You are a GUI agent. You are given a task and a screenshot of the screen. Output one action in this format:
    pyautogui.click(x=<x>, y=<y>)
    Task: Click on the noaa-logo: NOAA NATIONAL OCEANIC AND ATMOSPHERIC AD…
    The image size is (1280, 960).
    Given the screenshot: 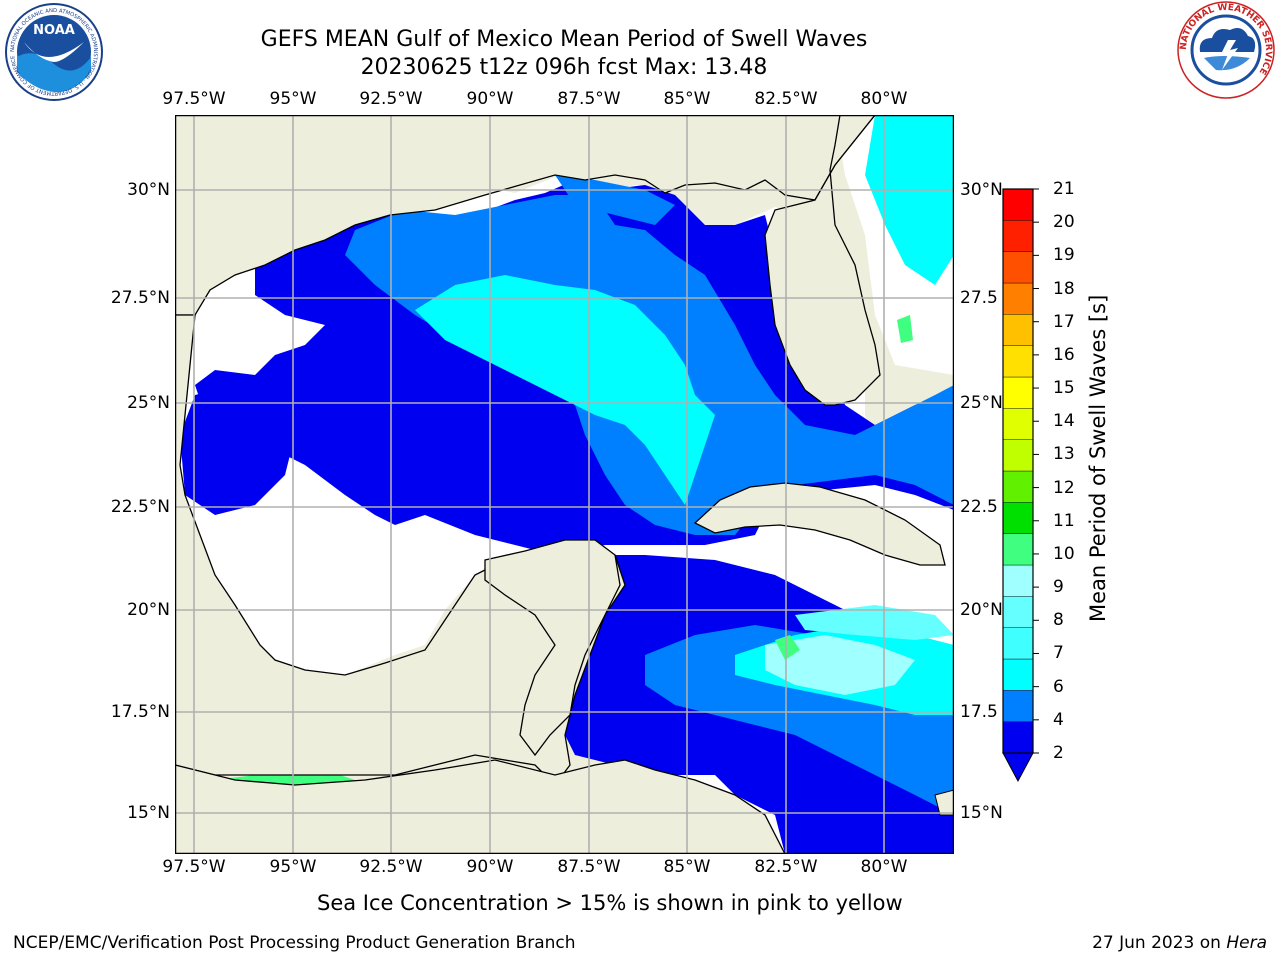 What is the action you would take?
    pyautogui.click(x=54, y=52)
    